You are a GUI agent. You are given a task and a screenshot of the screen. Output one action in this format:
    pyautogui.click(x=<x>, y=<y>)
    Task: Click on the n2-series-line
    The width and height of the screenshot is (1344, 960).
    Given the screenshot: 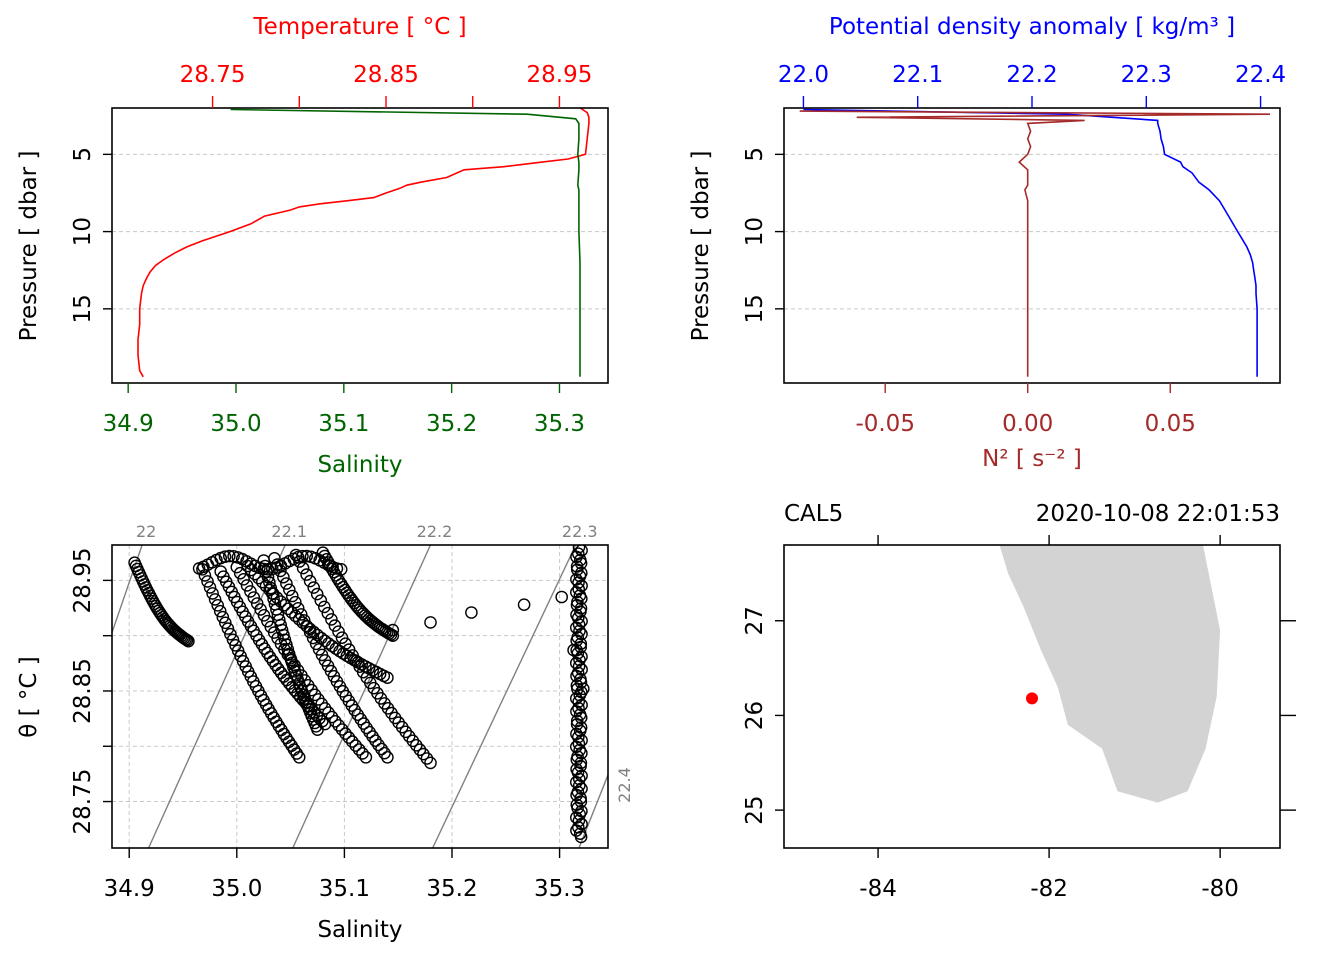 What is the action you would take?
    pyautogui.click(x=1035, y=243)
    